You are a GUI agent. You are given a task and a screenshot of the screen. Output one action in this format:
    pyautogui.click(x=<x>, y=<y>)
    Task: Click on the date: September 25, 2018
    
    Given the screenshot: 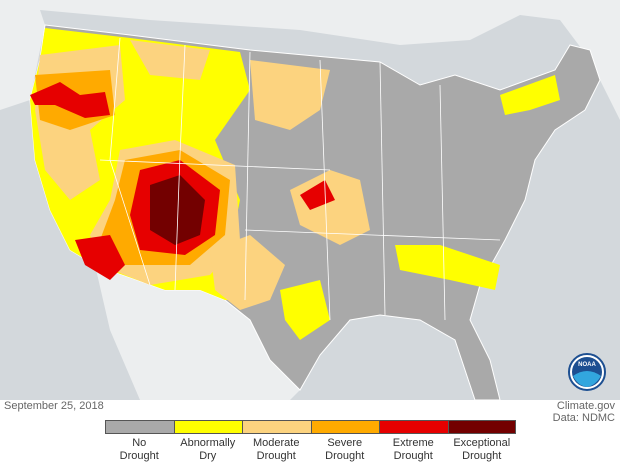 What is the action you would take?
    pyautogui.click(x=54, y=406)
    